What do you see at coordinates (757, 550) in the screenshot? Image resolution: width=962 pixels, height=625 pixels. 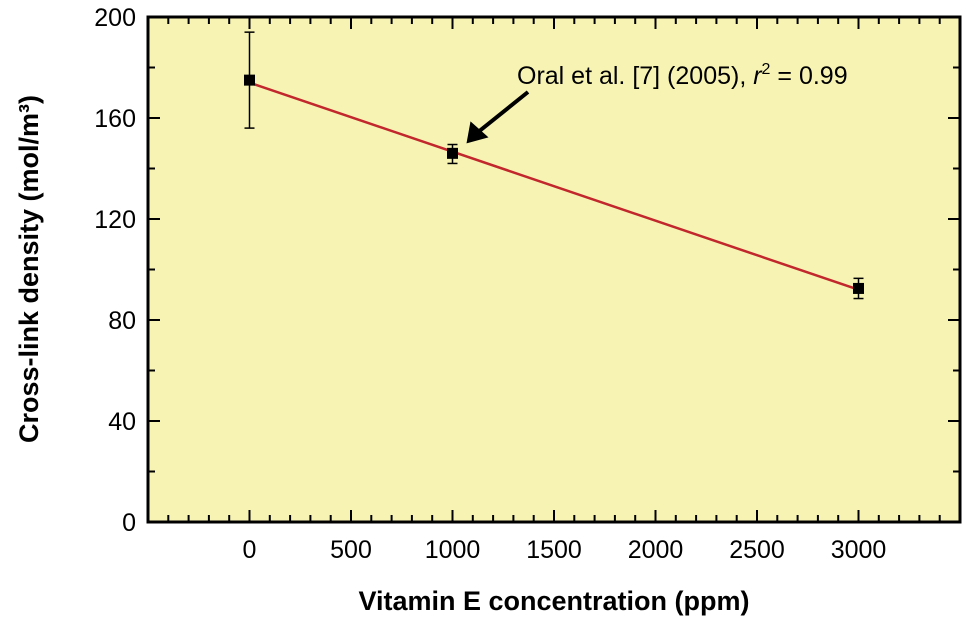 I see `x-tick-label: 2500` at bounding box center [757, 550].